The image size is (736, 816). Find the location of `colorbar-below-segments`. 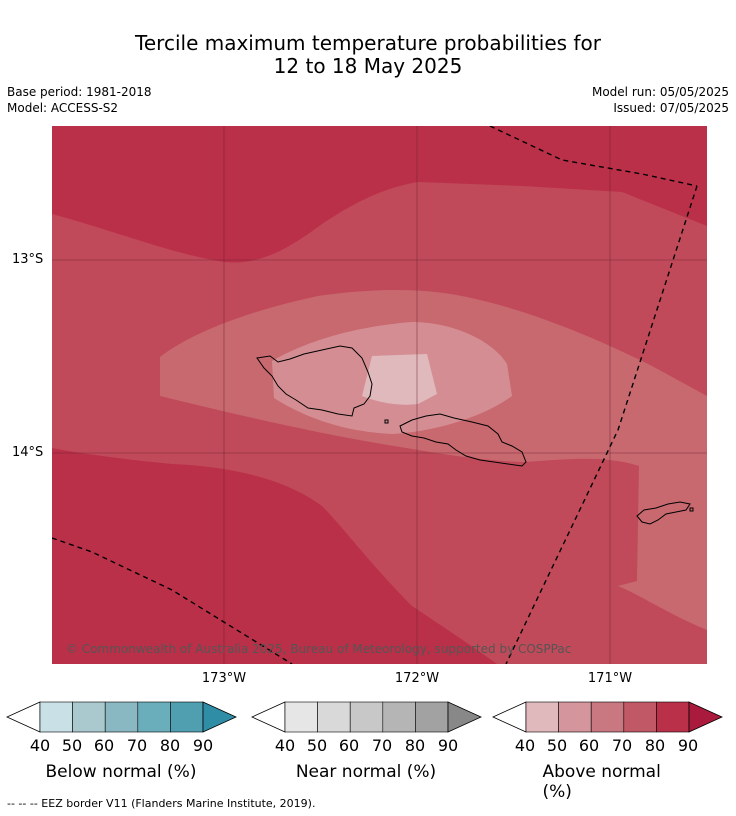

colorbar-below-segments is located at coordinates (121, 717).